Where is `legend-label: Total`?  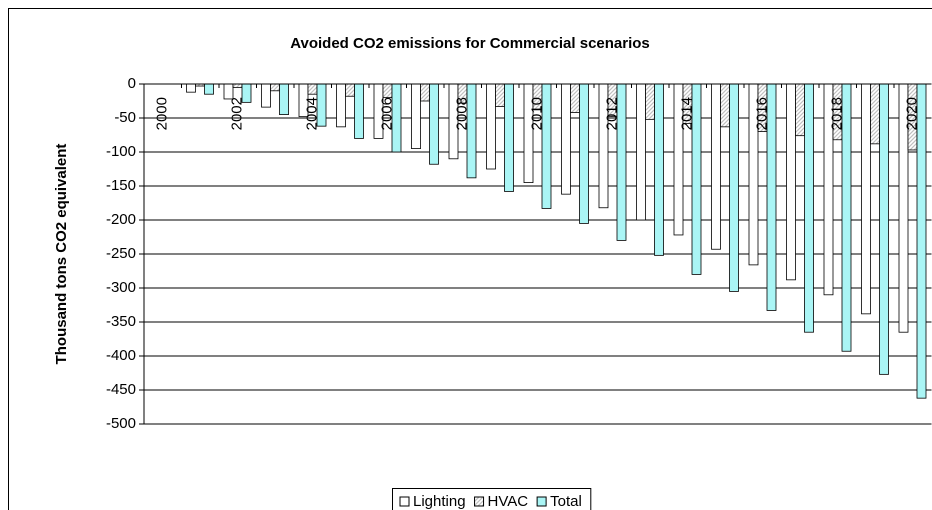 legend-label: Total is located at coordinates (566, 501).